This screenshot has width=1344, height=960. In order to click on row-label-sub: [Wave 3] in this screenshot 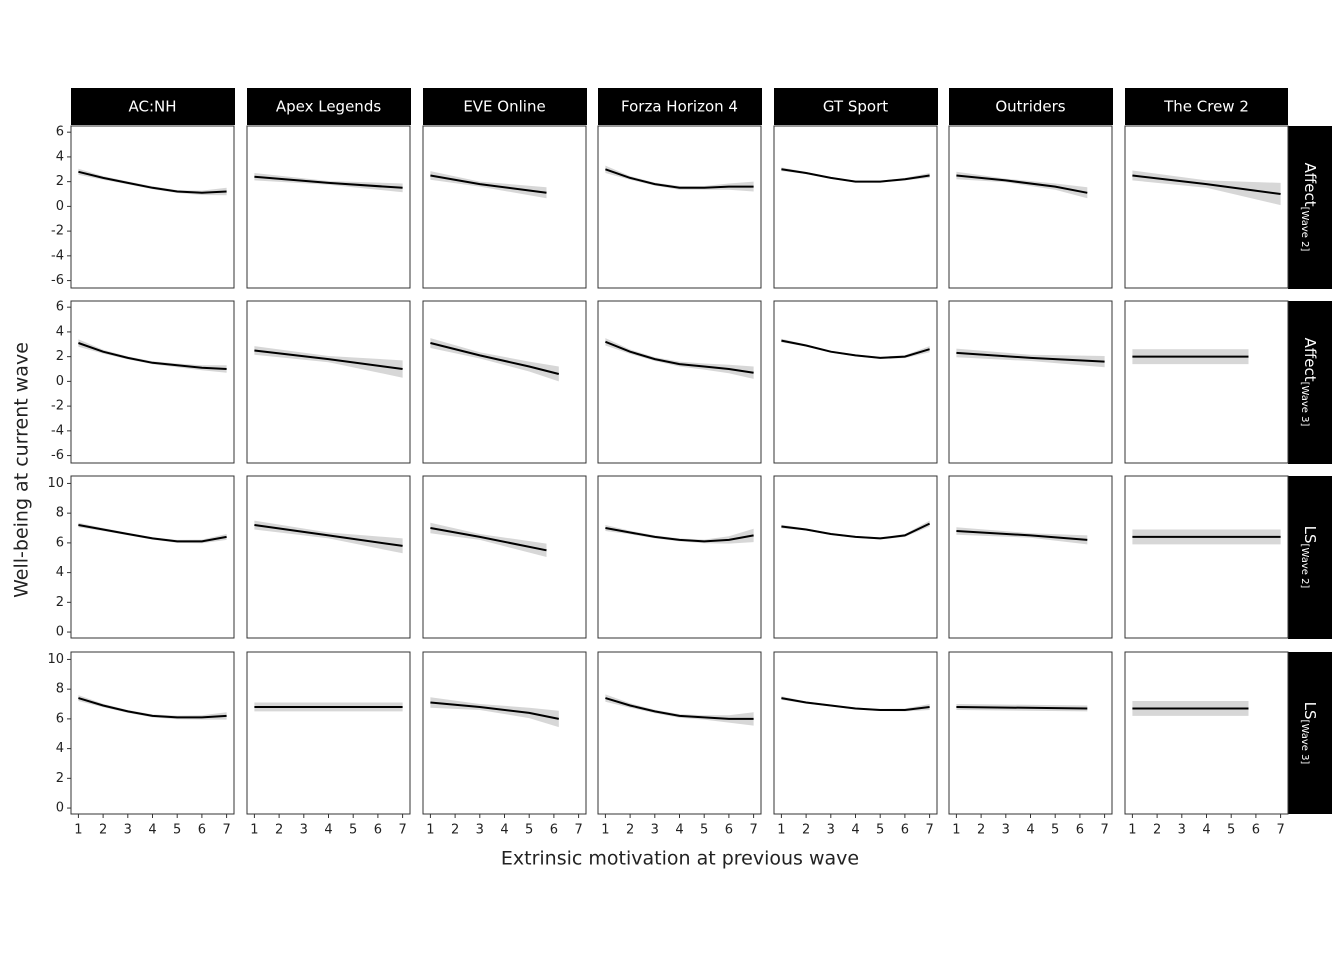, I will do `click(1304, 404)`.